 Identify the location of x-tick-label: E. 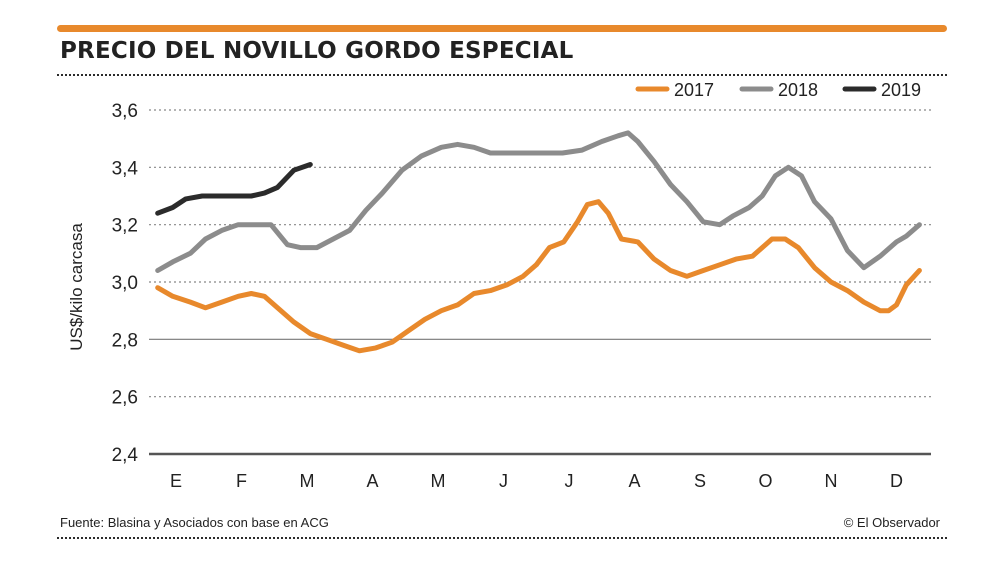
(176, 481).